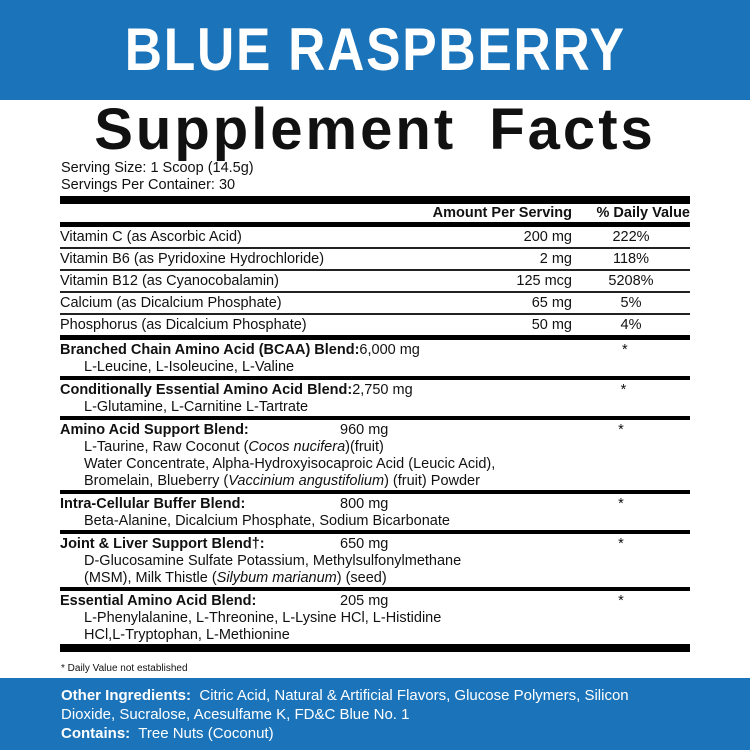 Image resolution: width=750 pixels, height=750 pixels. I want to click on contains-value: Tree Nuts (Coconut), so click(206, 733).